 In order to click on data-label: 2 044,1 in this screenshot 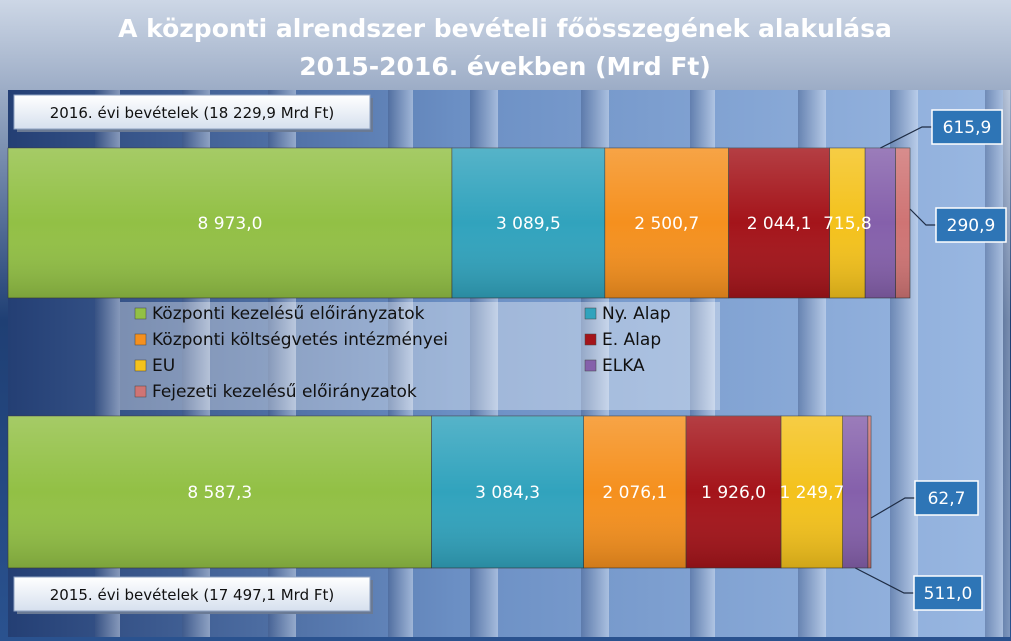, I will do `click(779, 224)`.